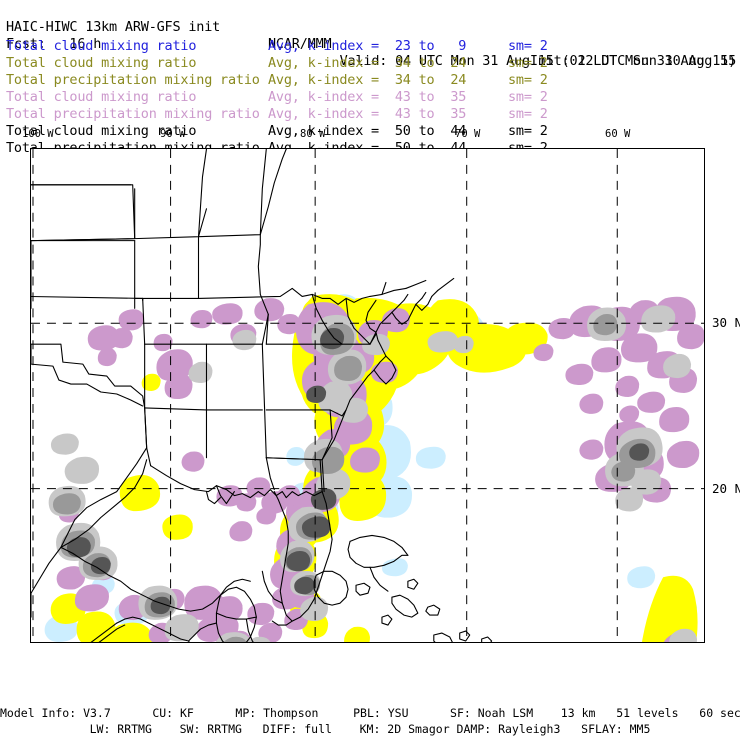 The width and height of the screenshot is (740, 740). What do you see at coordinates (113, 27) in the screenshot?
I see `model-title: HAIC-HIWC 13km ARW-GFS init` at bounding box center [113, 27].